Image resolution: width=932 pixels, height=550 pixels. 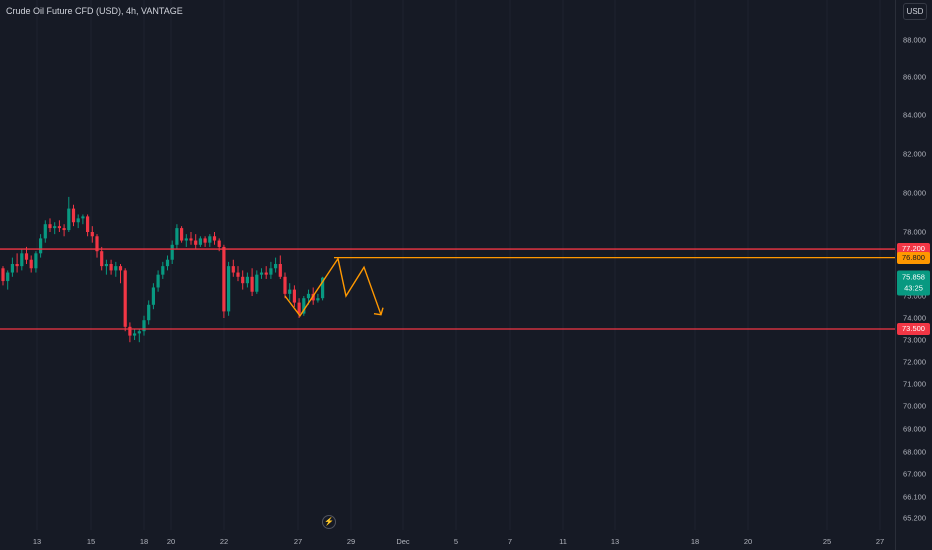 I want to click on price-tick: 65.200, so click(x=914, y=518).